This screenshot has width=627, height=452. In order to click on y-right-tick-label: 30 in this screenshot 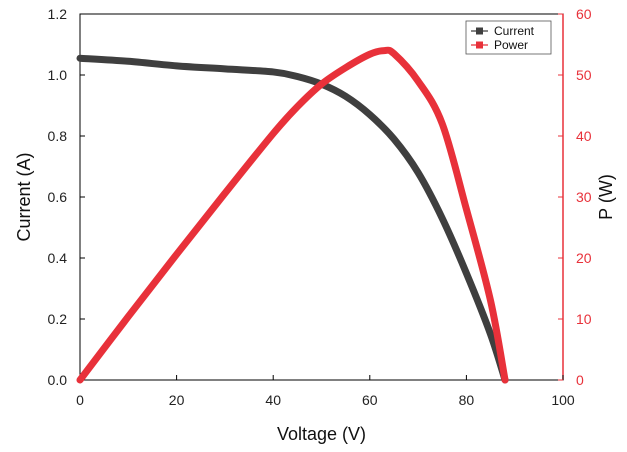, I will do `click(584, 197)`.